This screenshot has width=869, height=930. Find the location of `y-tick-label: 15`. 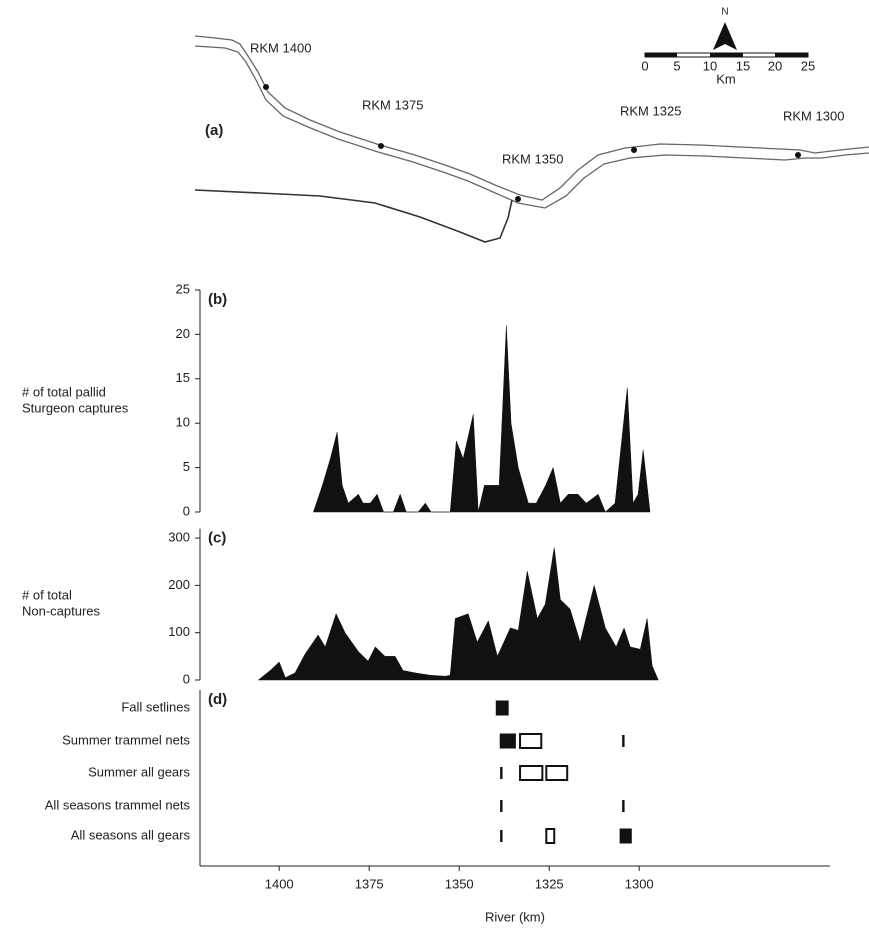

y-tick-label: 15 is located at coordinates (183, 377).